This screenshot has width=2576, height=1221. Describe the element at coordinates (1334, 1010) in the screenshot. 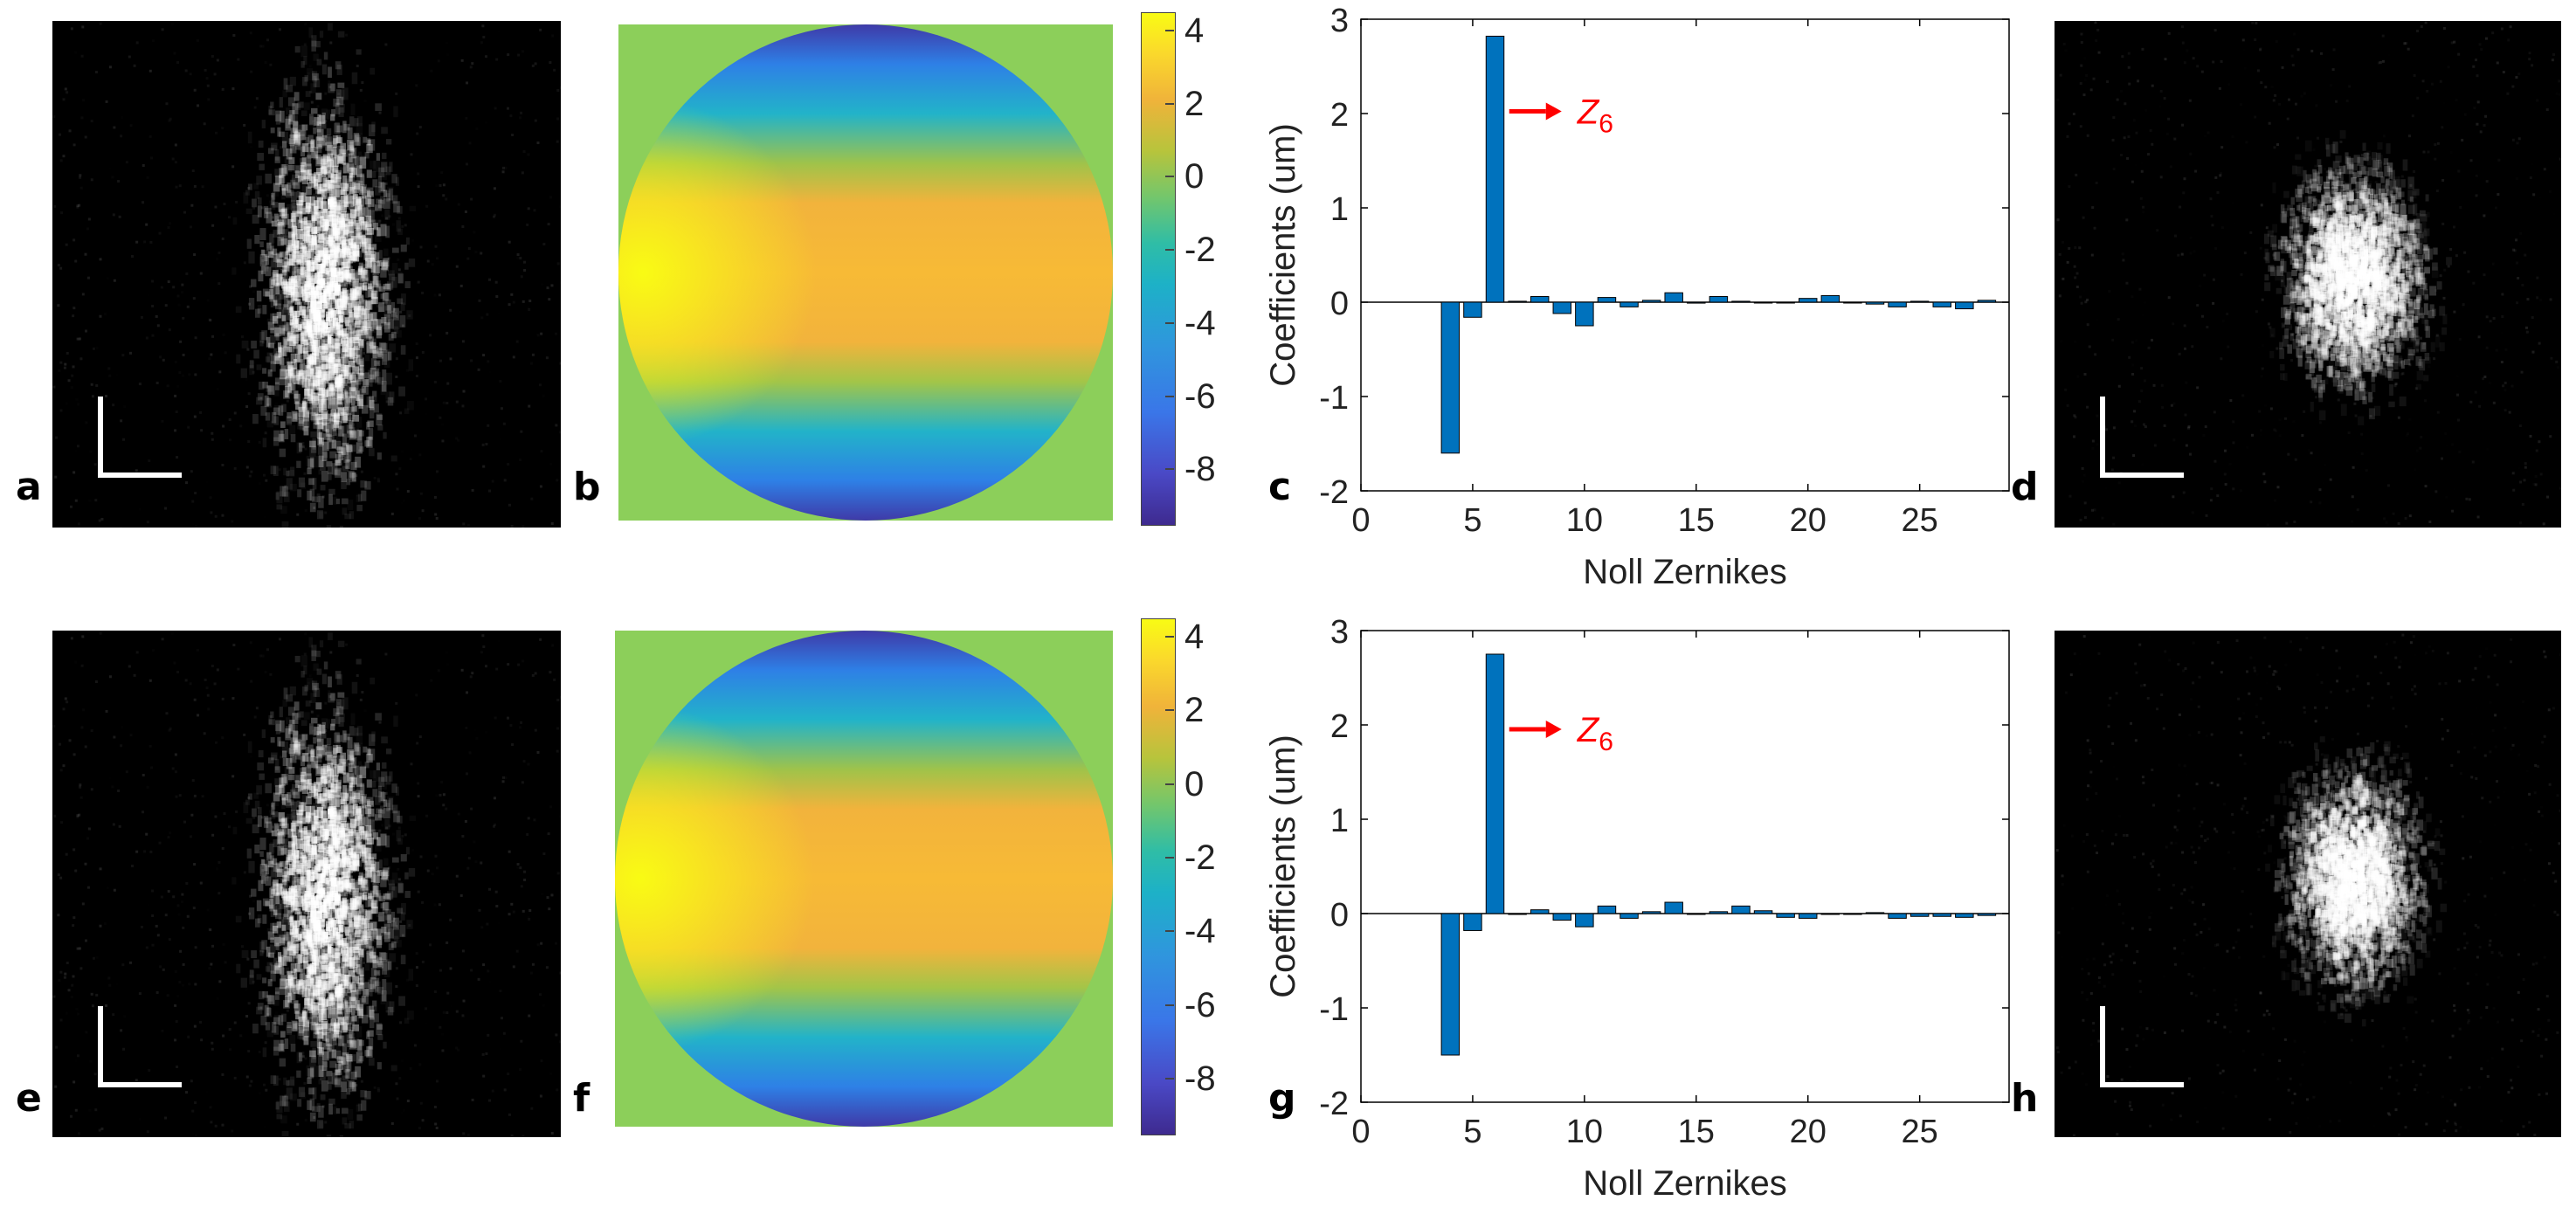

I see `y-tick-label: -1` at that location.